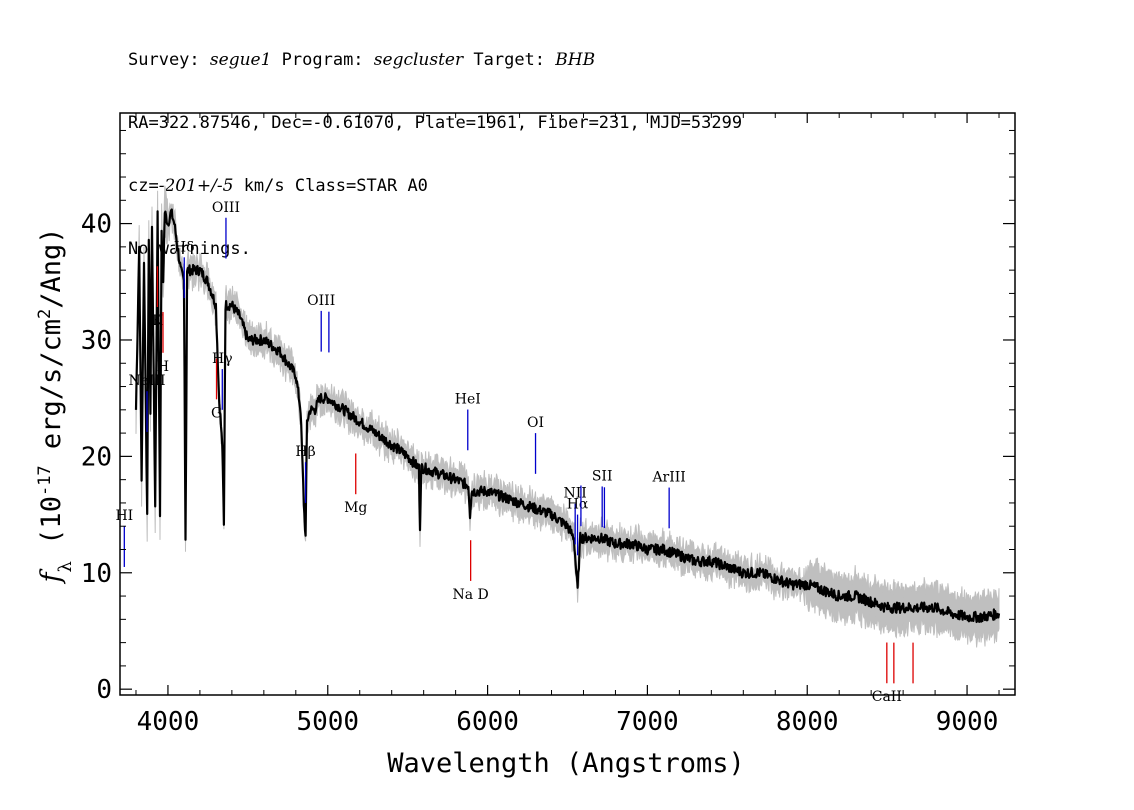  Describe the element at coordinates (578, 505) in the screenshot. I see `emission-label: Hα` at that location.